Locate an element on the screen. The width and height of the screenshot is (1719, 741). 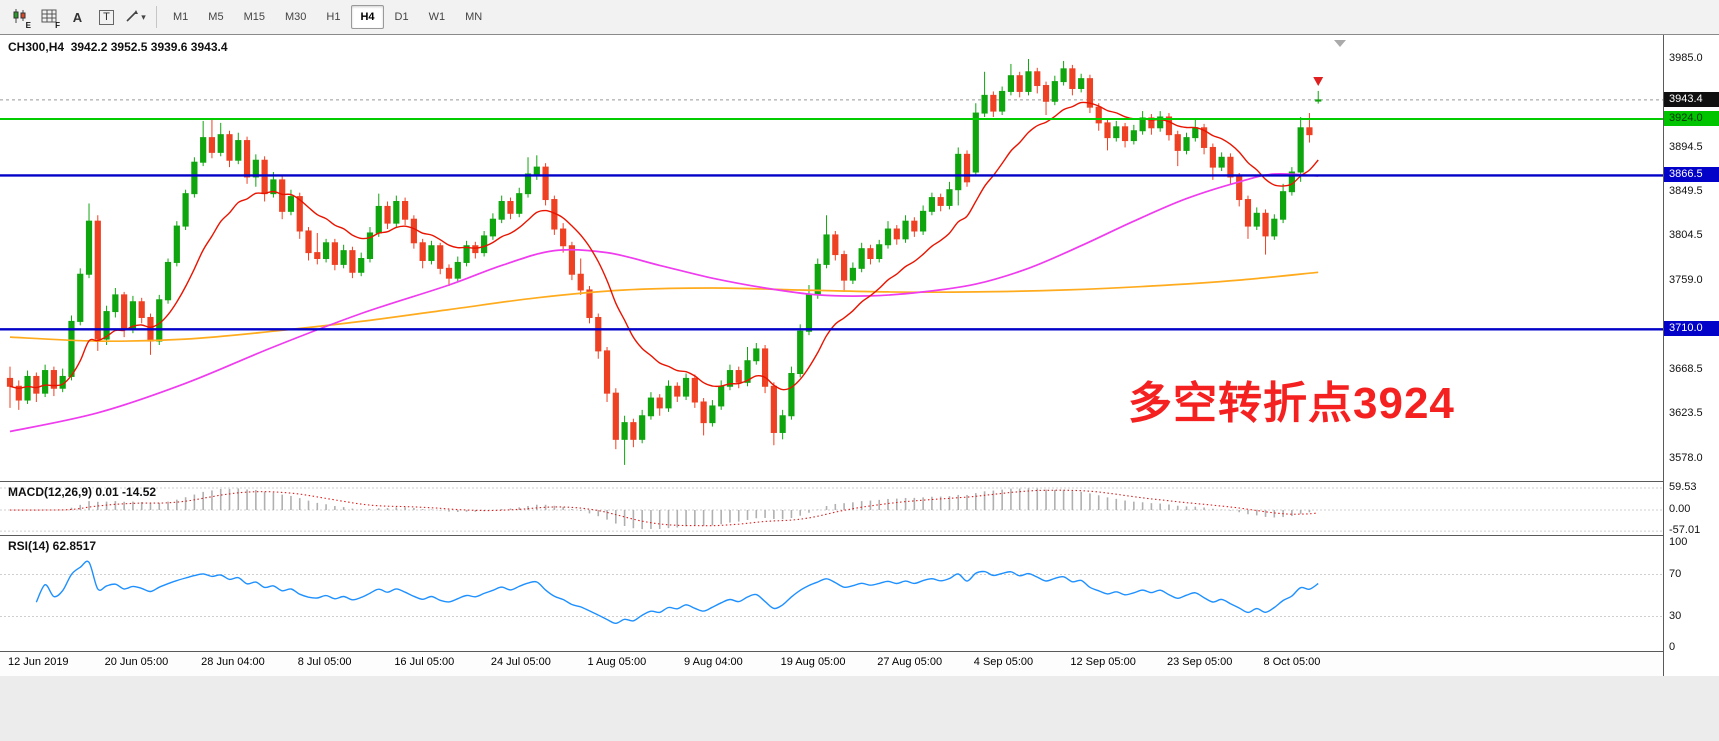
text-button: A is located at coordinates (77, 17).